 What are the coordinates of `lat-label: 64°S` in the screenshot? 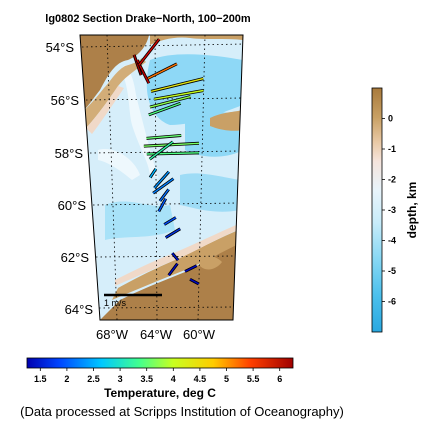 It's located at (79, 309).